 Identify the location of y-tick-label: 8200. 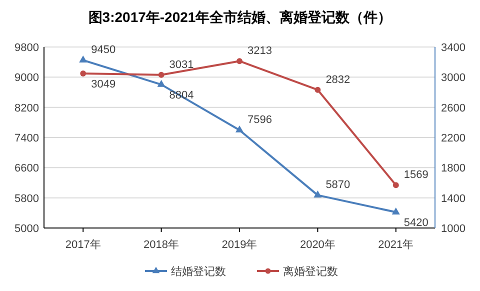
(26, 108).